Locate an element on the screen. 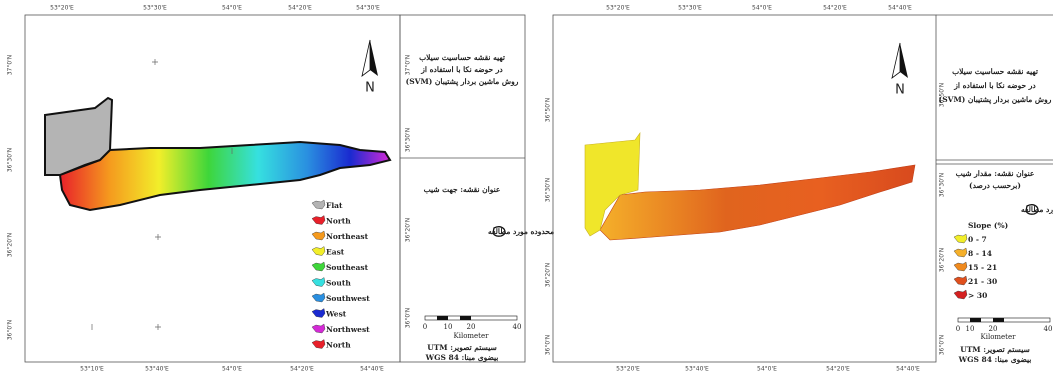 The image size is (1053, 375). map-title: عنوان نقشه: جهت شیب is located at coordinates (462, 190).